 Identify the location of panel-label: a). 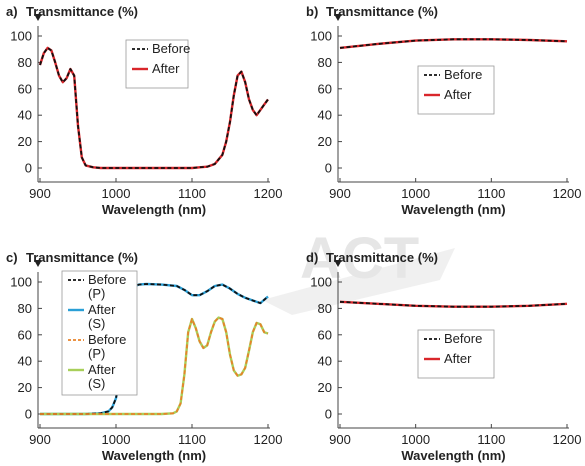
(12, 11).